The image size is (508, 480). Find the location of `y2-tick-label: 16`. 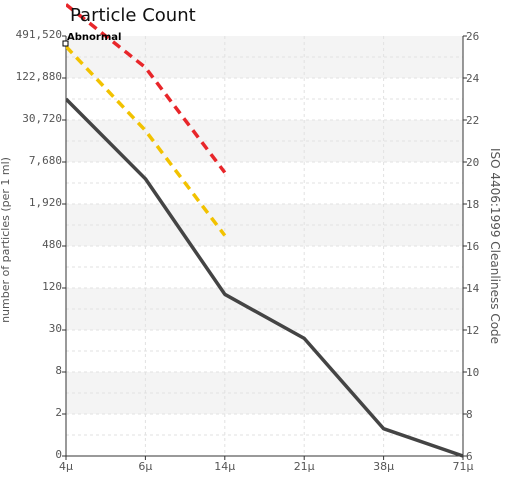

y2-tick-label: 16 is located at coordinates (472, 246).